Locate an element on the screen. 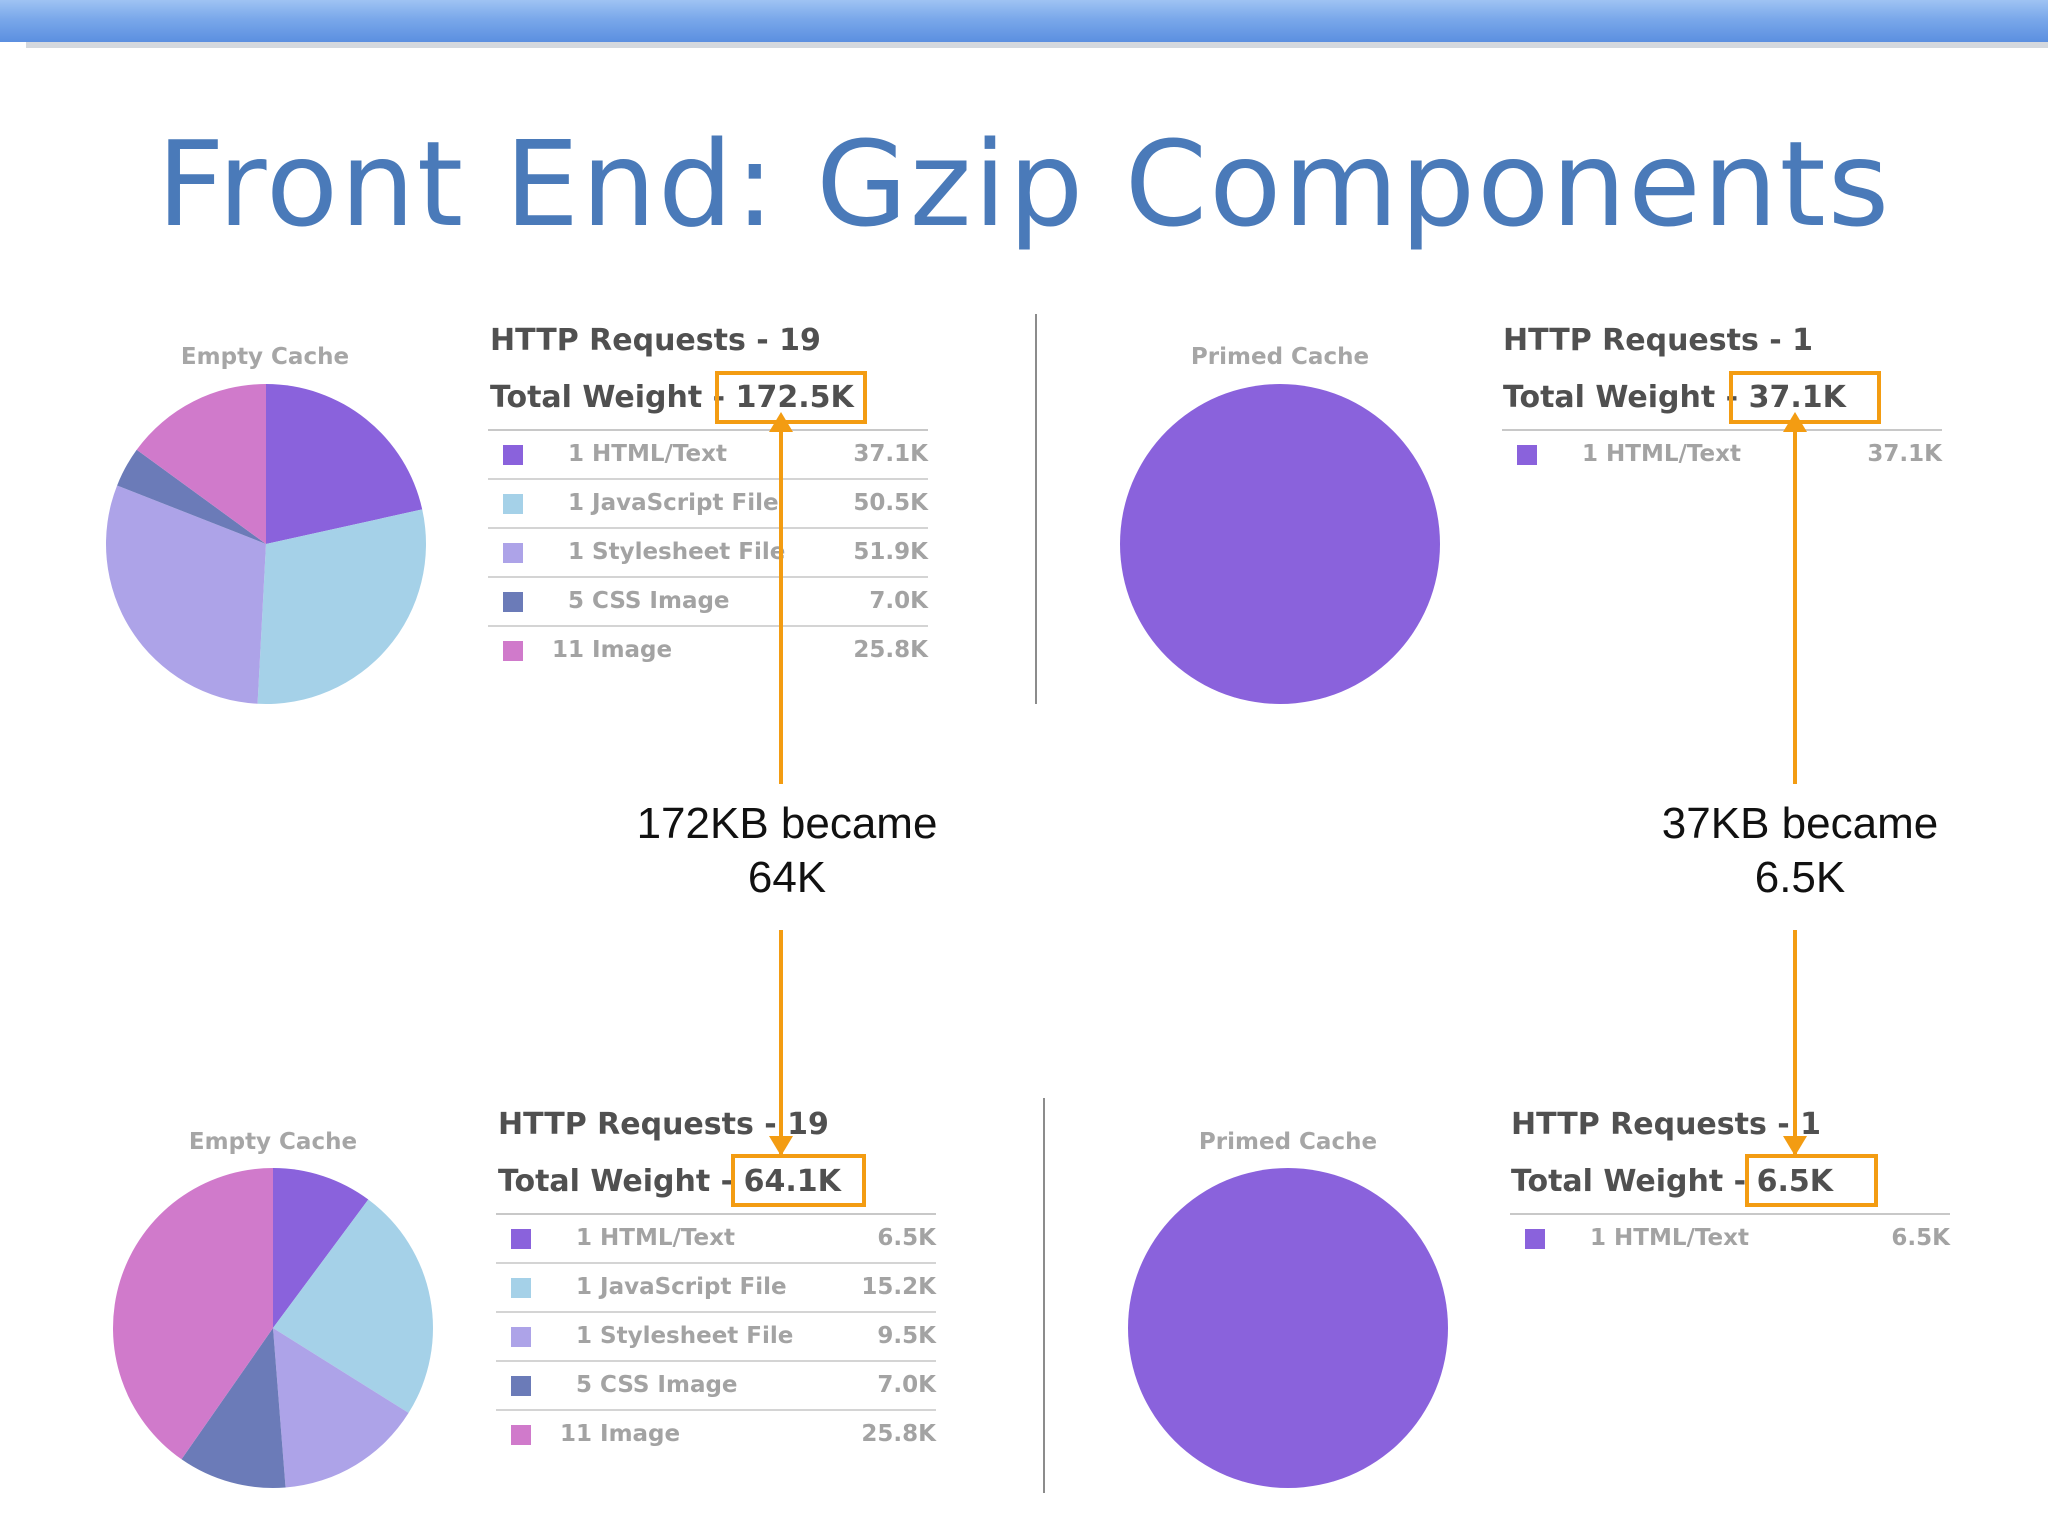 The height and width of the screenshot is (1536, 2048). row-value: 15.2K is located at coordinates (898, 1287).